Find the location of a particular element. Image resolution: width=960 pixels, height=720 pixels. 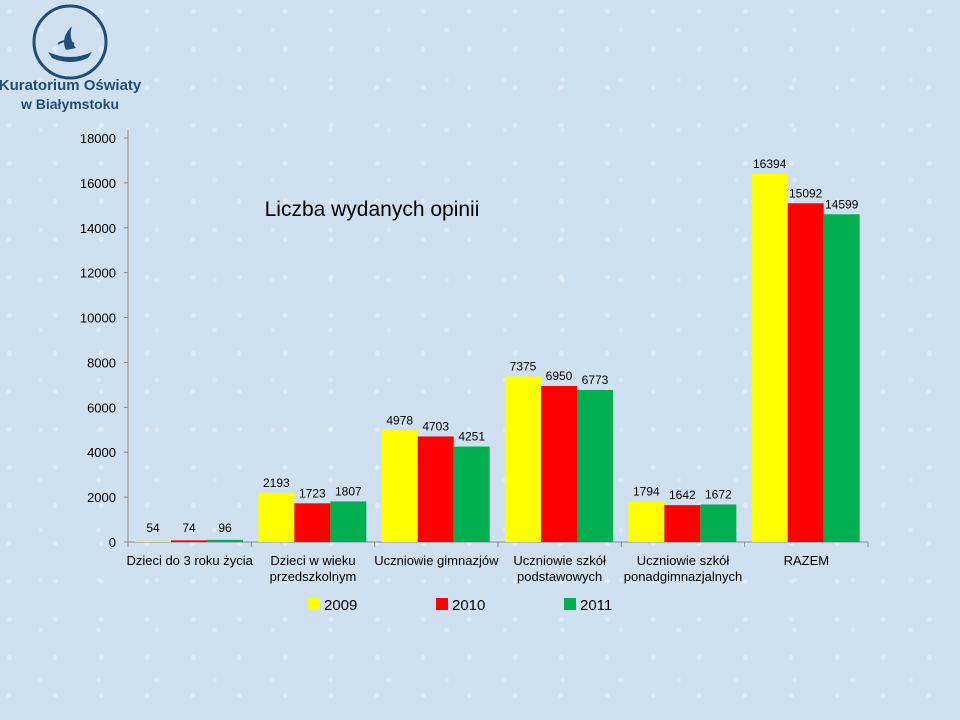

data-label: 6773 is located at coordinates (595, 380).